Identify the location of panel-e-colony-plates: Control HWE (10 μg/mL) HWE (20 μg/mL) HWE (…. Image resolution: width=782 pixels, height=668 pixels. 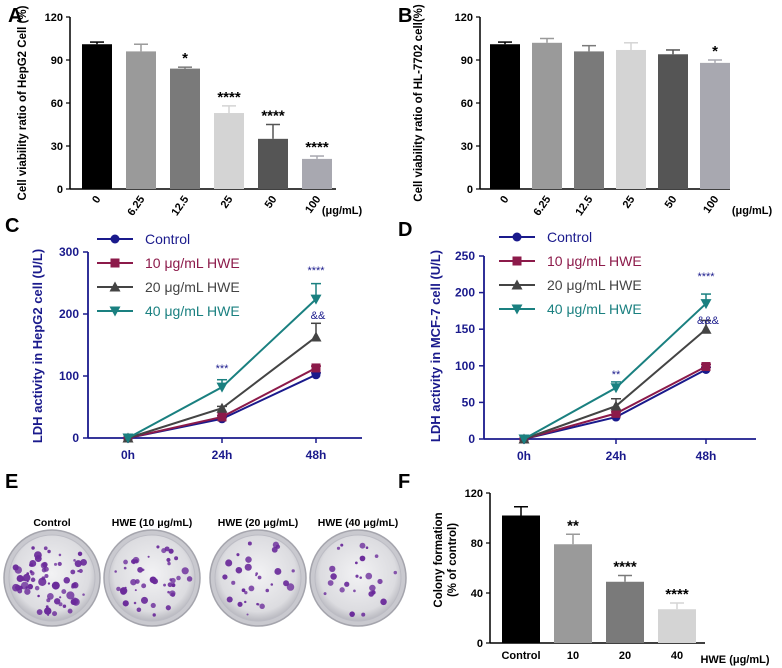
(205, 572).